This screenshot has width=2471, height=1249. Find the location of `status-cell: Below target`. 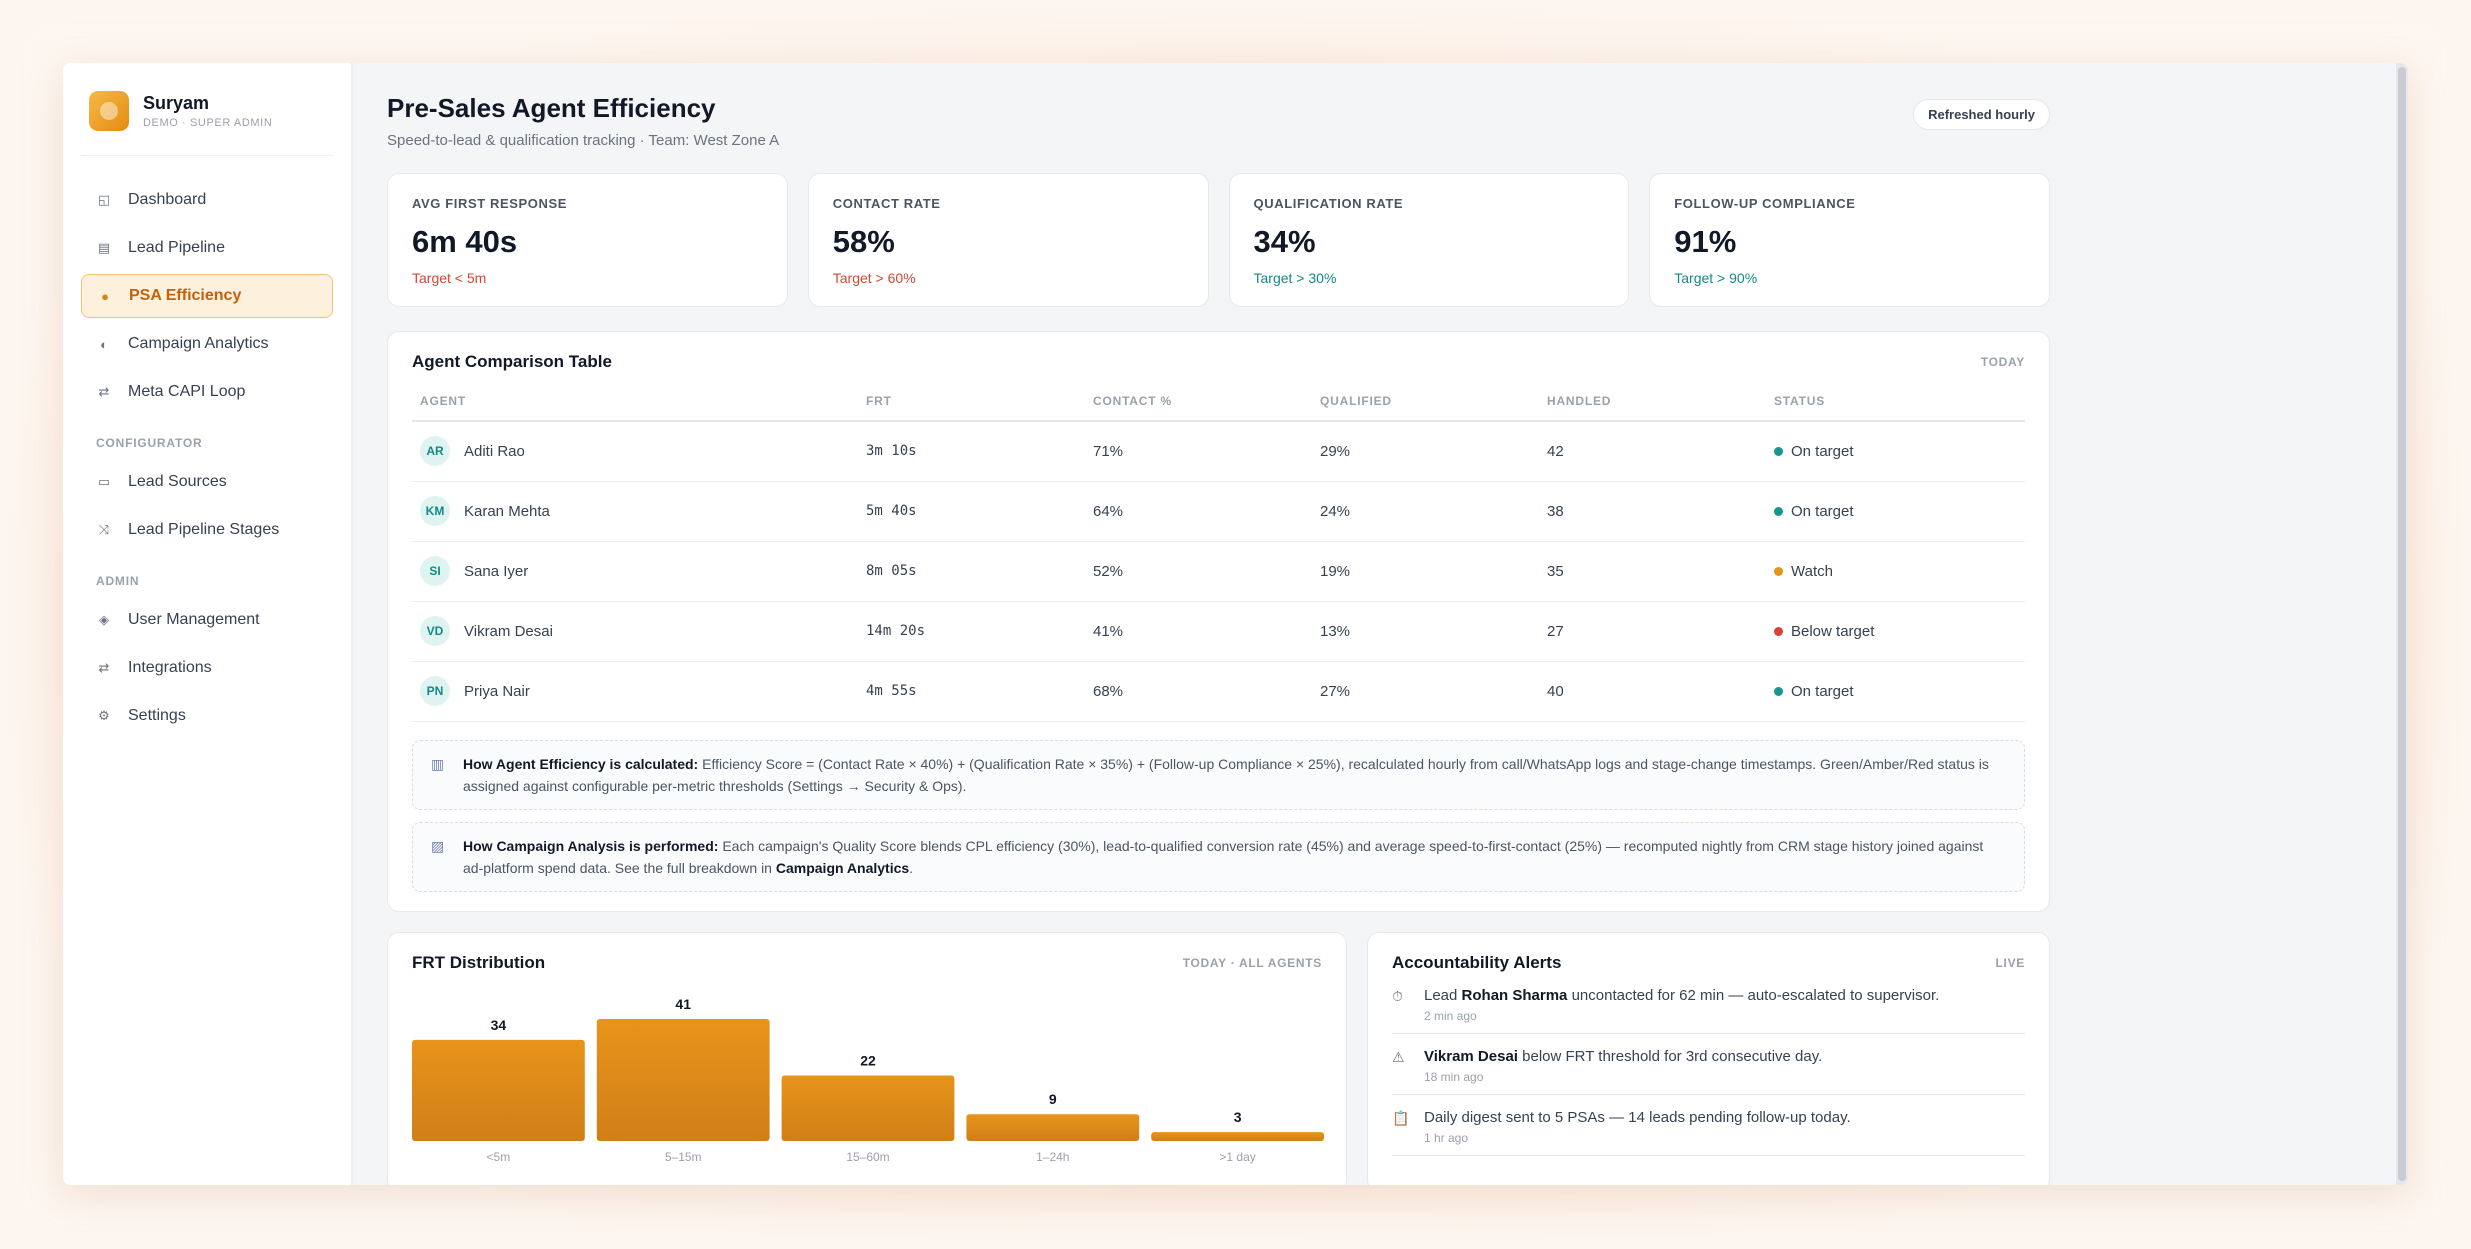

status-cell: Below target is located at coordinates (1895, 631).